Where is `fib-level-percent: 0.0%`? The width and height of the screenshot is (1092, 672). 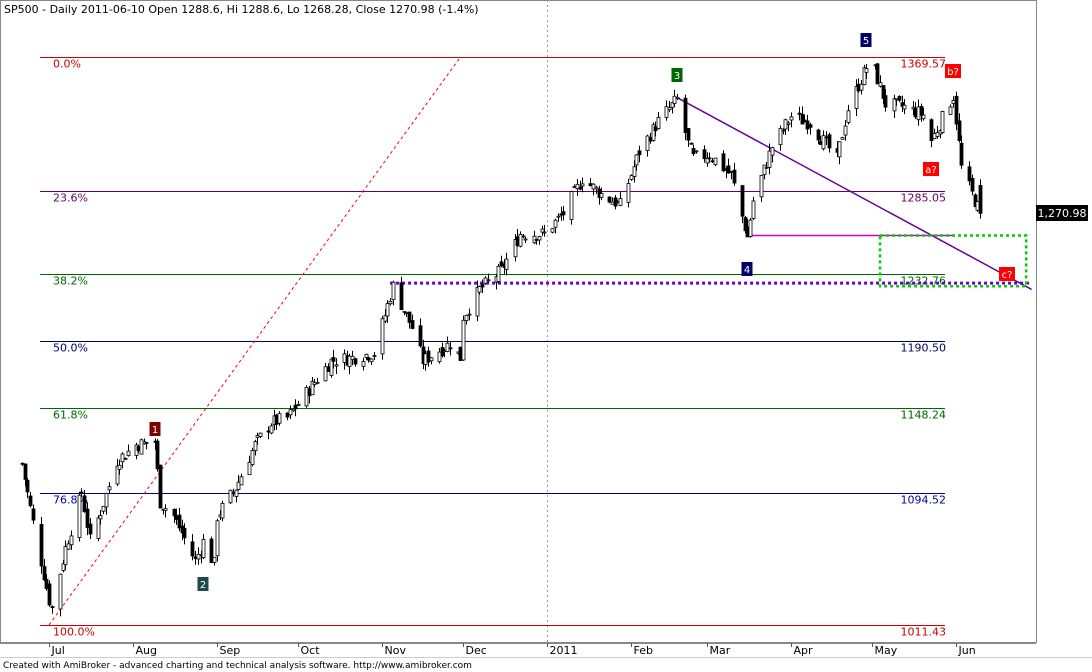 fib-level-percent: 0.0% is located at coordinates (67, 64).